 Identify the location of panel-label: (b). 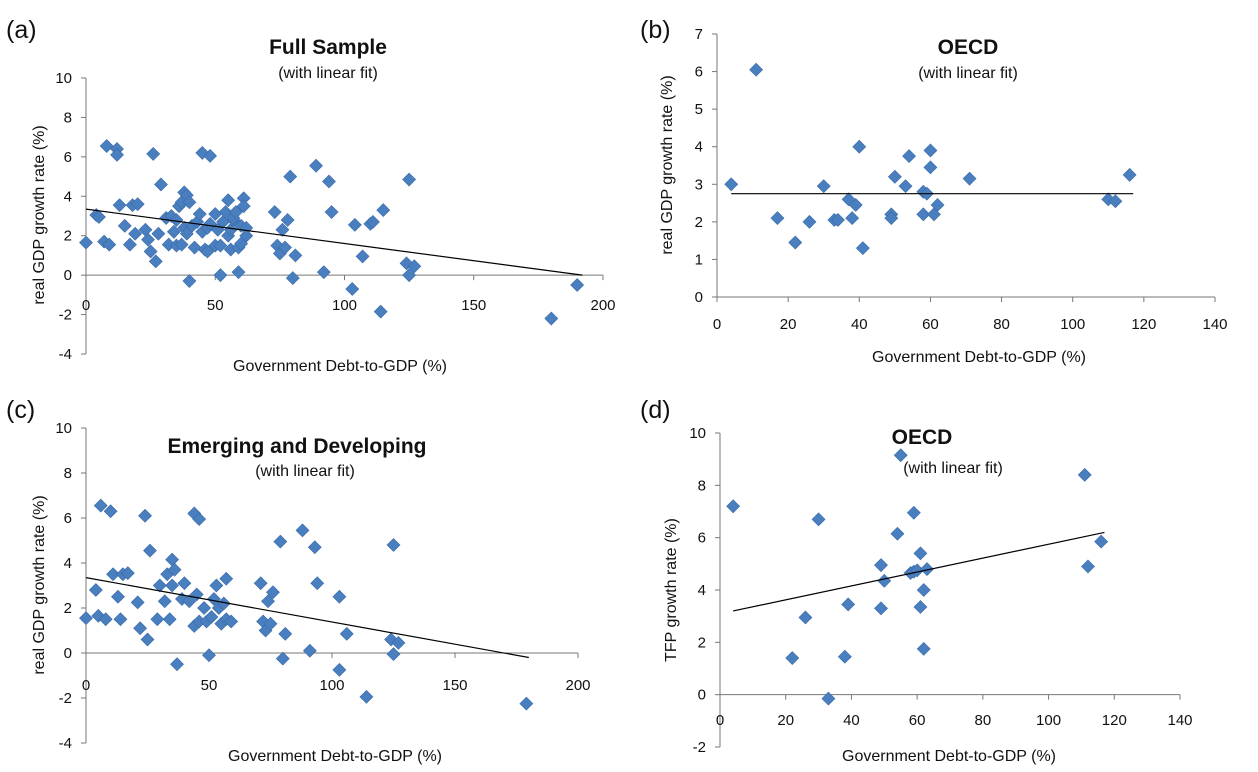
(655, 30).